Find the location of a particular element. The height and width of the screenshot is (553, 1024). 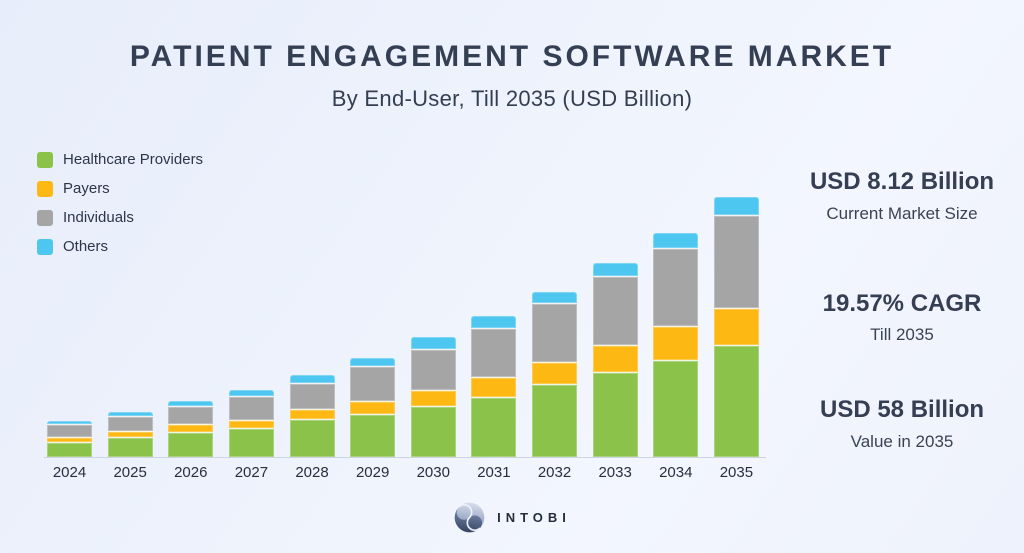

legend-swatch-individuals is located at coordinates (45, 217).